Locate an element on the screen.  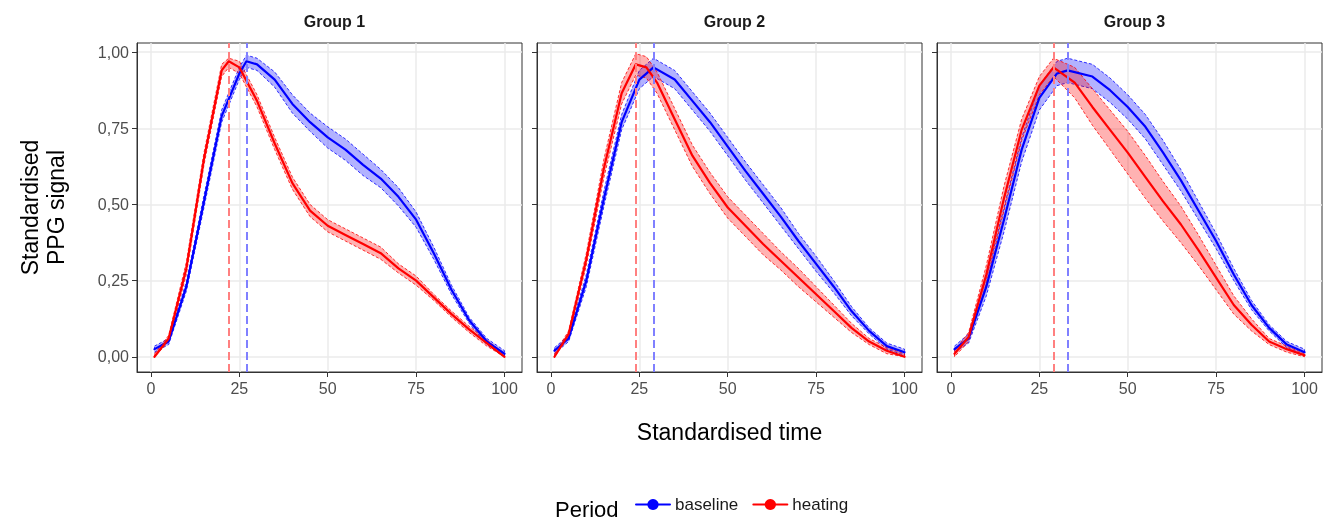
chart-title: Group 3 is located at coordinates (1134, 21).